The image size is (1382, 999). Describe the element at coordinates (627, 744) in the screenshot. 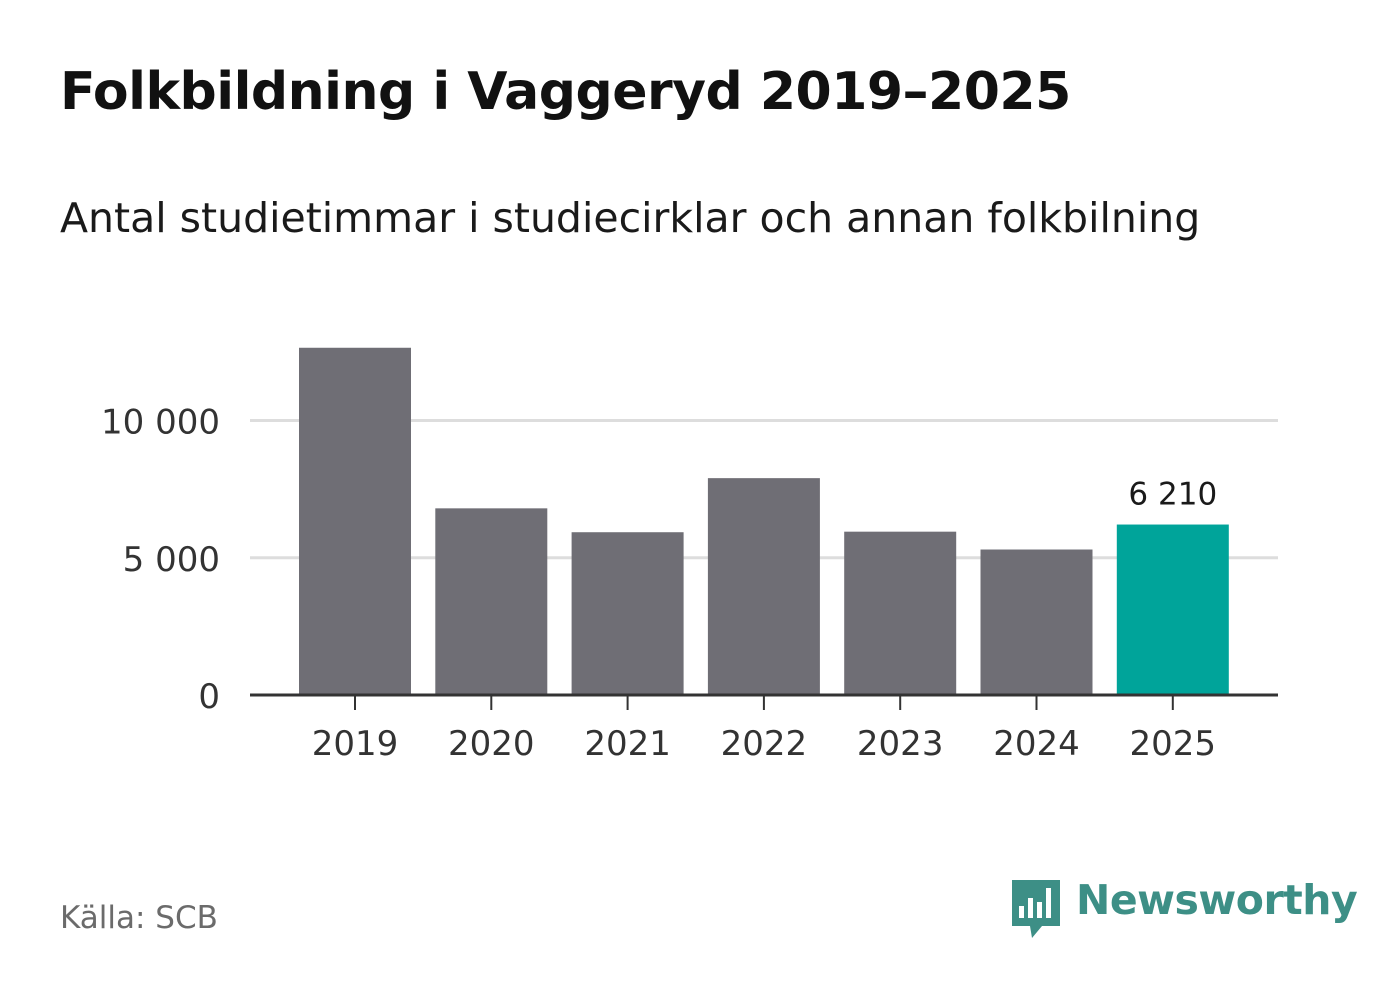

I see `x-tick-label: 2021` at that location.